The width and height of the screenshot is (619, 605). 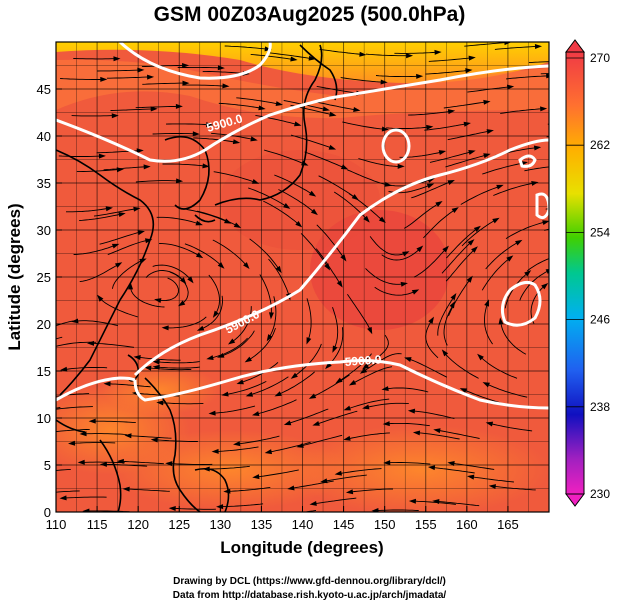 I want to click on y-tick-labels: 0 5 10 15 20 25 30 35 40 45, so click(x=44, y=301).